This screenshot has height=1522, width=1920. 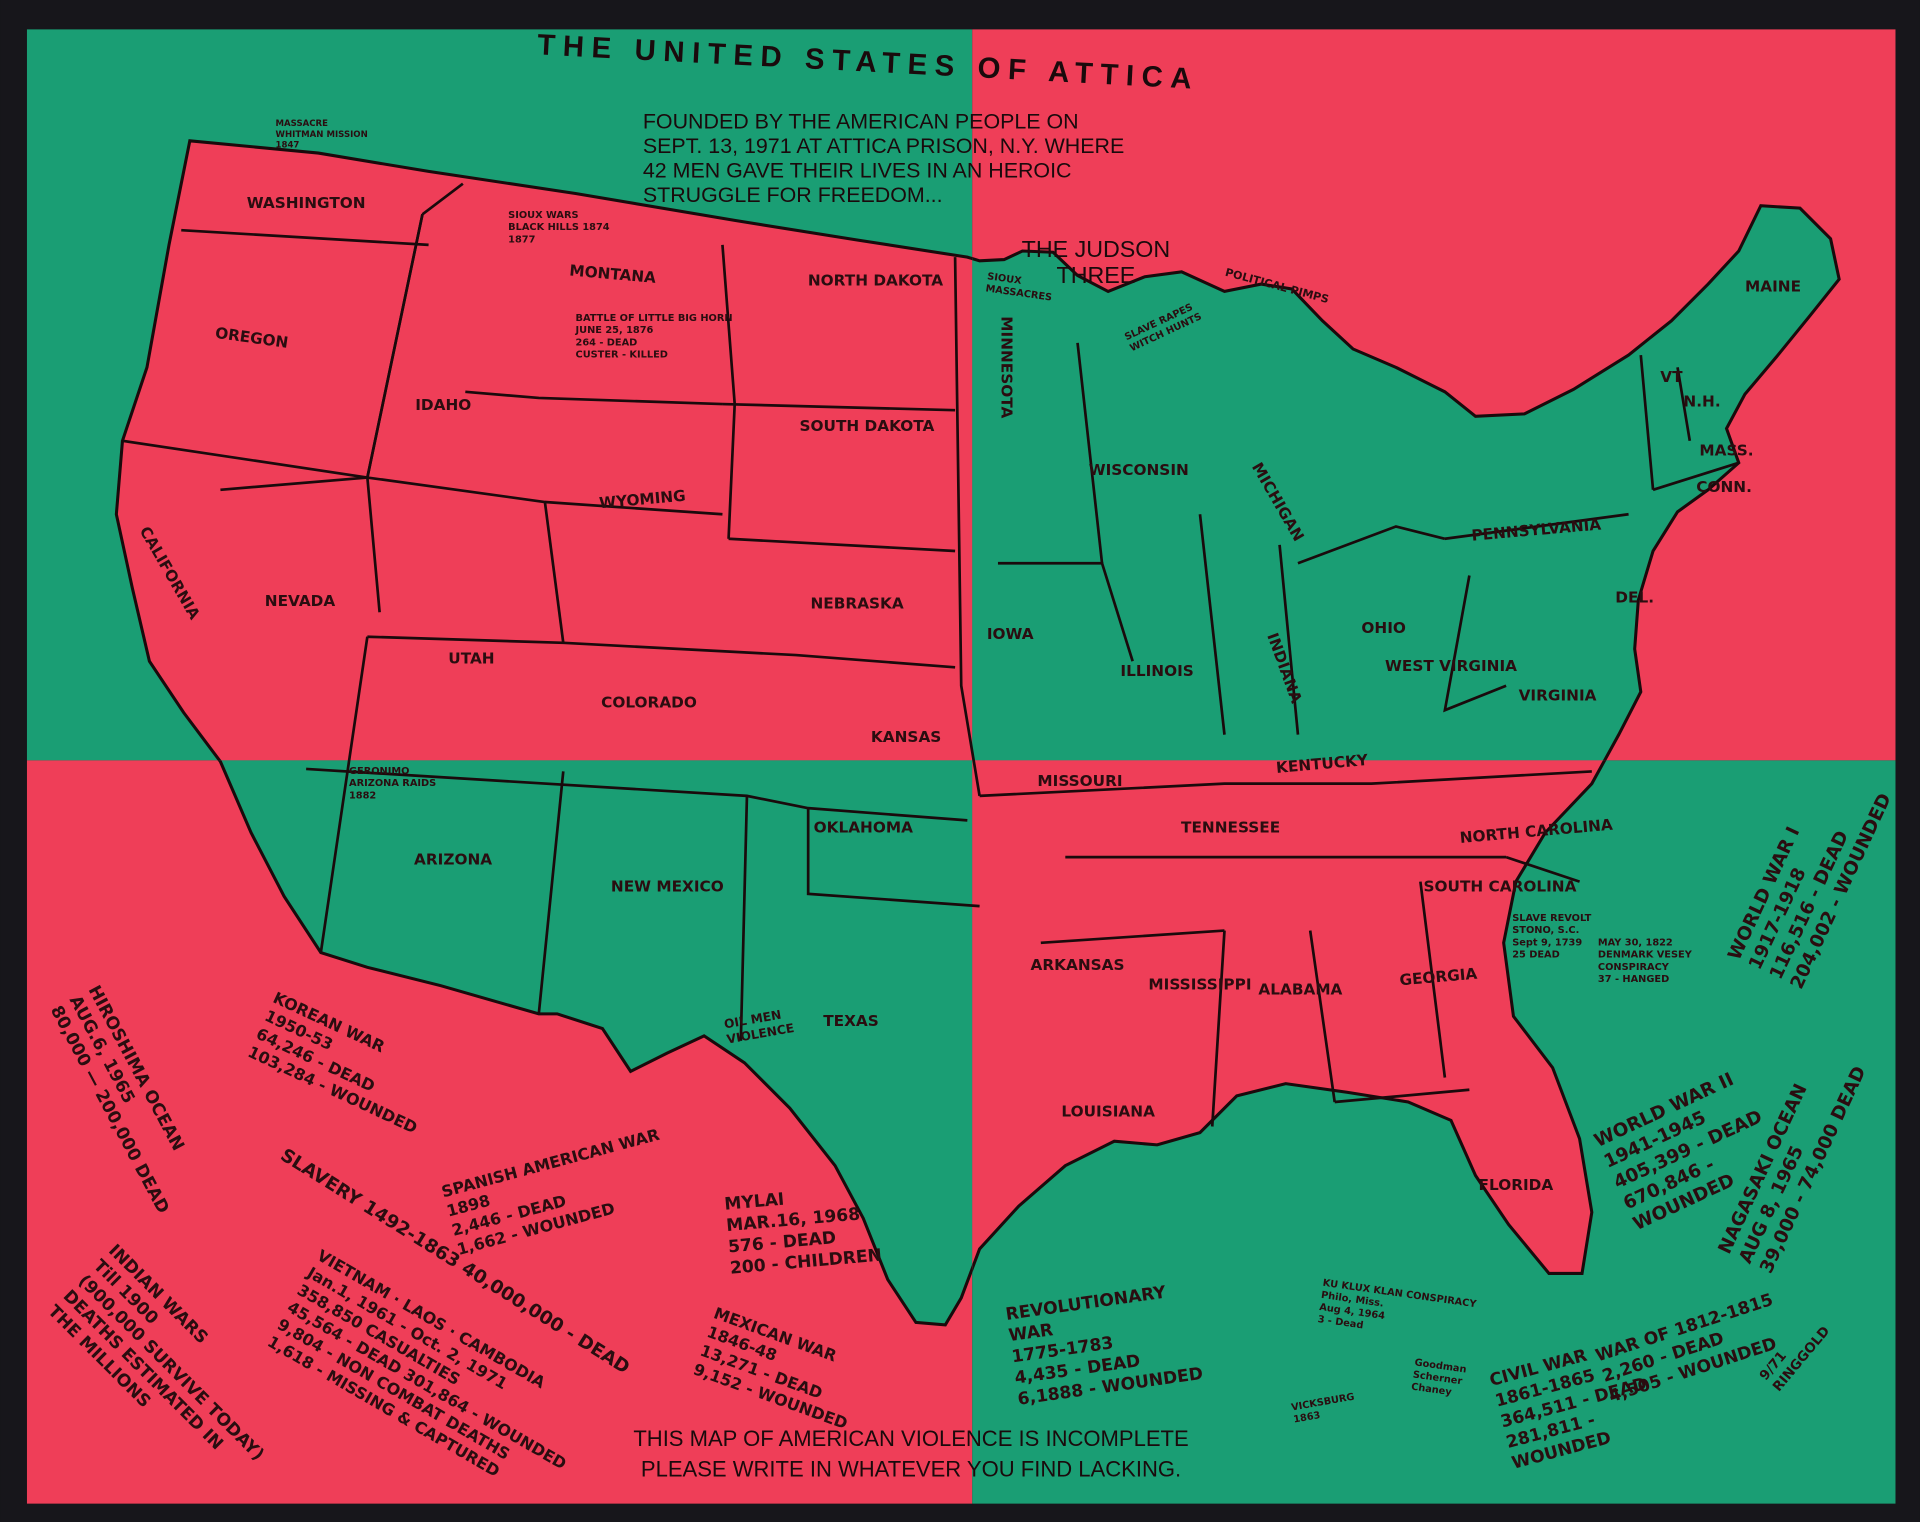 I want to click on state-label-south-carolina: SOUTH CAROLINA, so click(x=1500, y=886).